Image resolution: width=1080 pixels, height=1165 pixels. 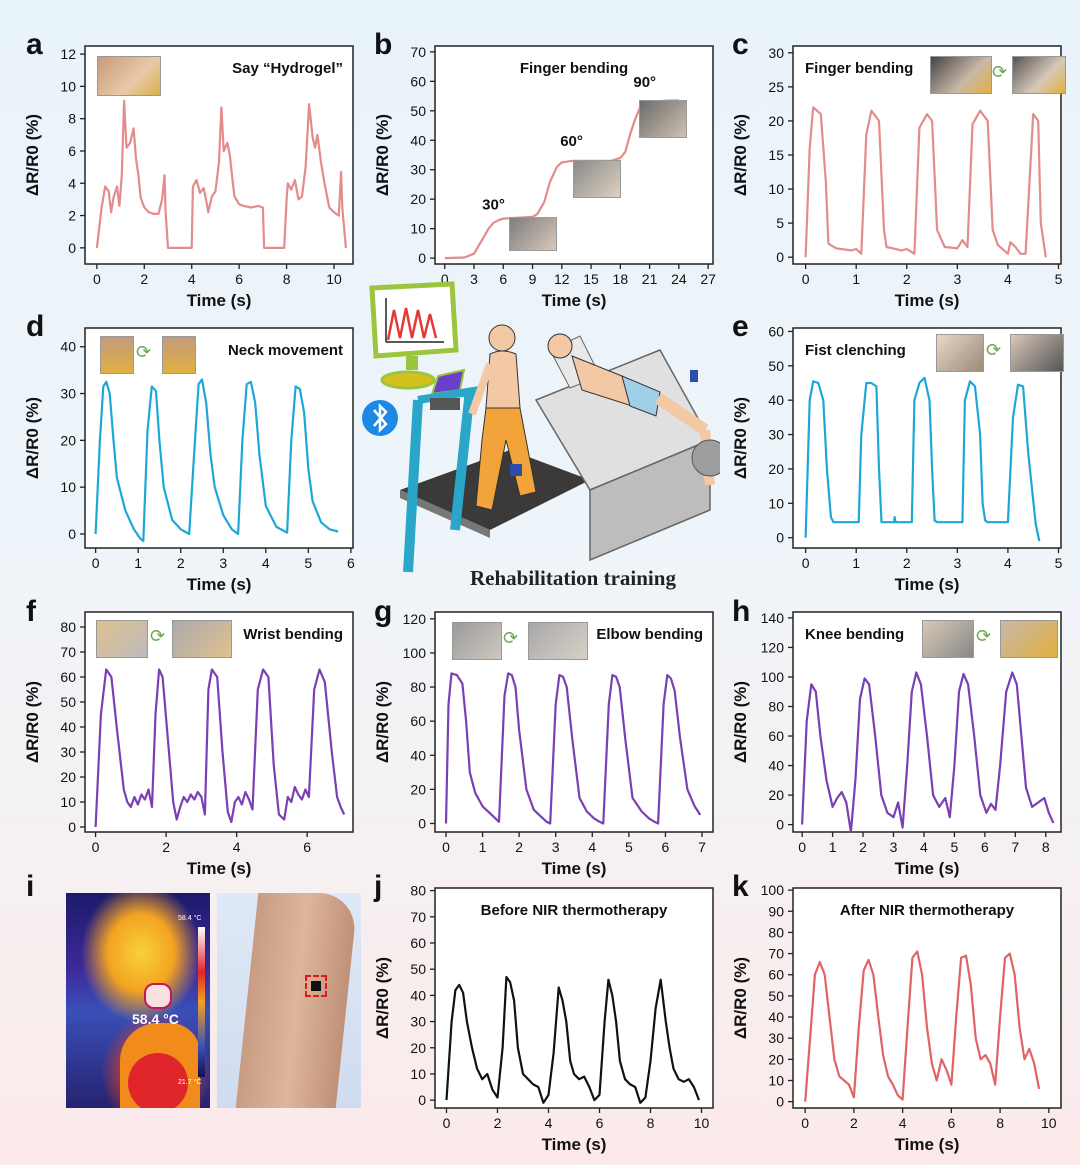 What do you see at coordinates (562, 279) in the screenshot?
I see `x-tick-label: 12` at bounding box center [562, 279].